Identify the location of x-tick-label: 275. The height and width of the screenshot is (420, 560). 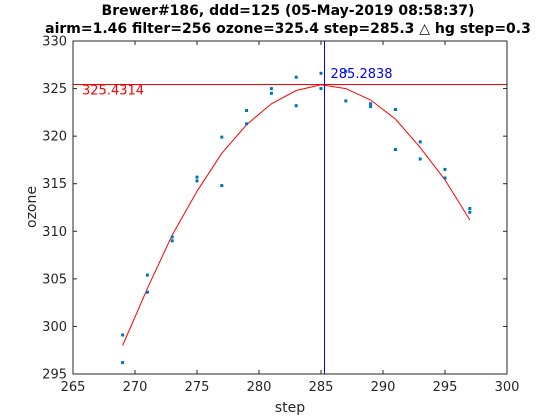
(197, 387).